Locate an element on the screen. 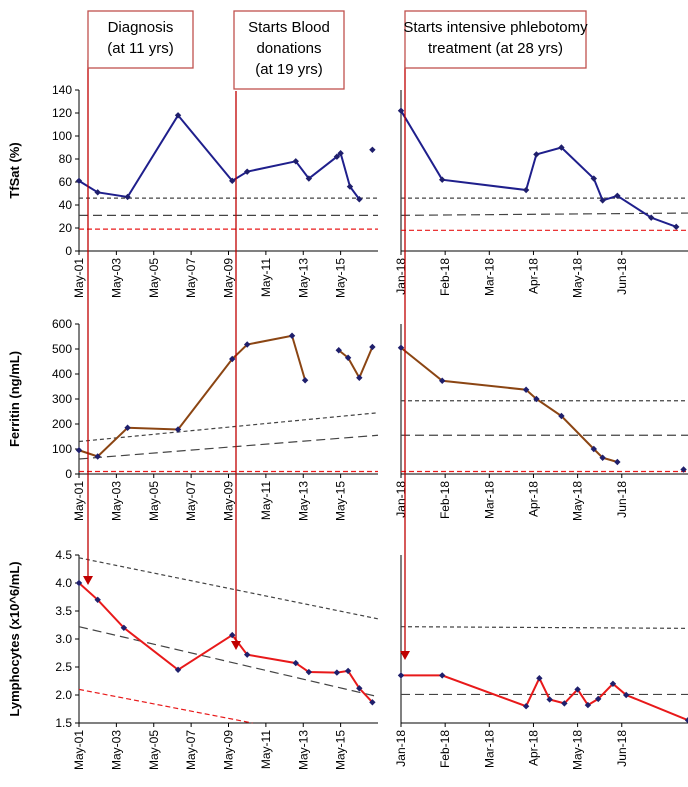 This screenshot has width=688, height=787. y-axis-label: Lymphocytes (x10^6/mL) is located at coordinates (14, 638).